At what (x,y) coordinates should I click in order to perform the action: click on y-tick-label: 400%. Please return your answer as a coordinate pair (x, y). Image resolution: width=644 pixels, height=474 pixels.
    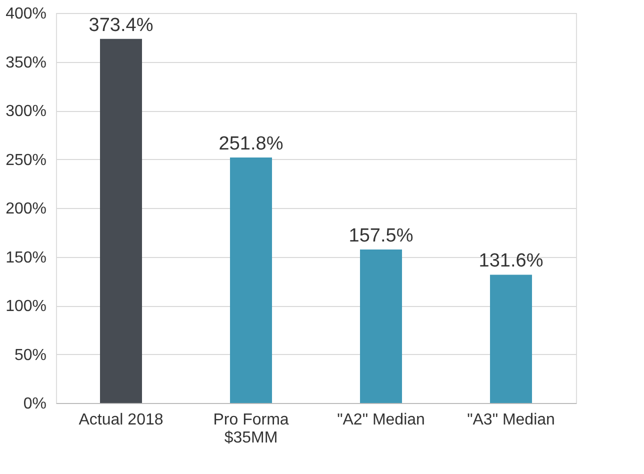
    Looking at the image, I should click on (26, 14).